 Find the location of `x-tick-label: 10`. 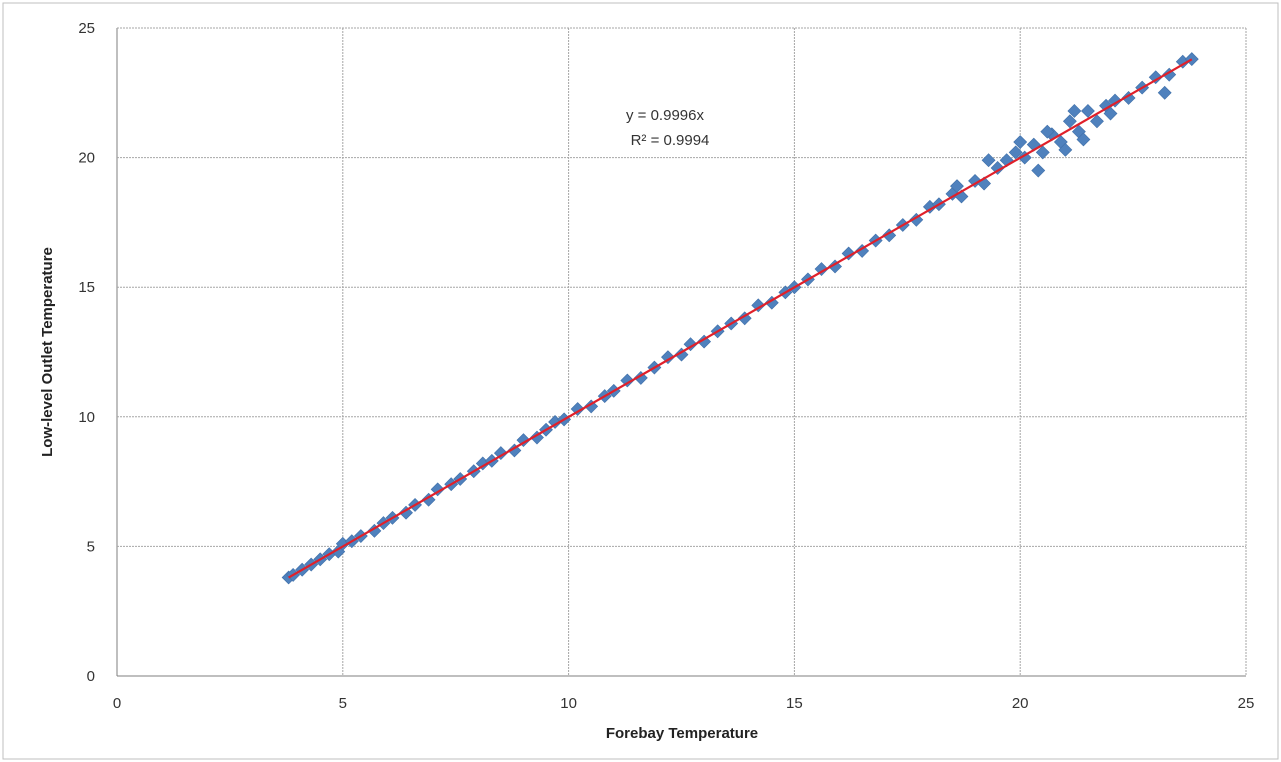

x-tick-label: 10 is located at coordinates (568, 703).